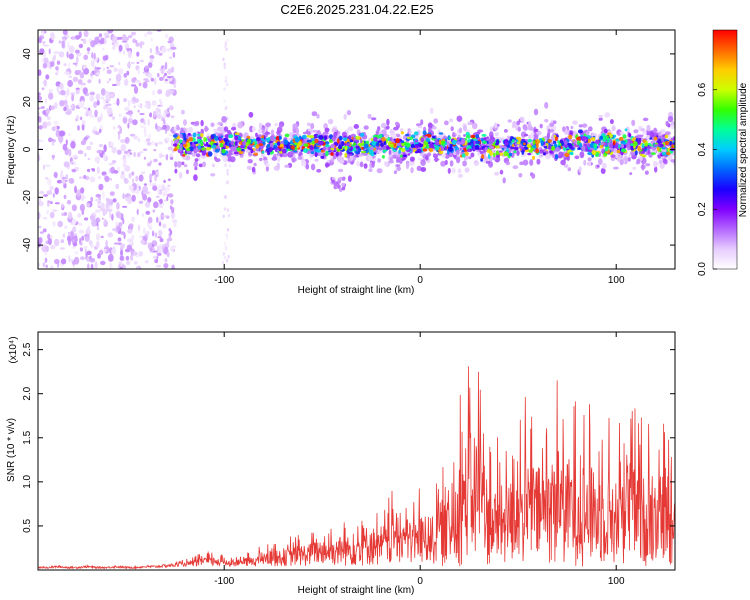 This screenshot has width=750, height=600. Describe the element at coordinates (224, 280) in the screenshot. I see `x-tick-label: -100` at that location.